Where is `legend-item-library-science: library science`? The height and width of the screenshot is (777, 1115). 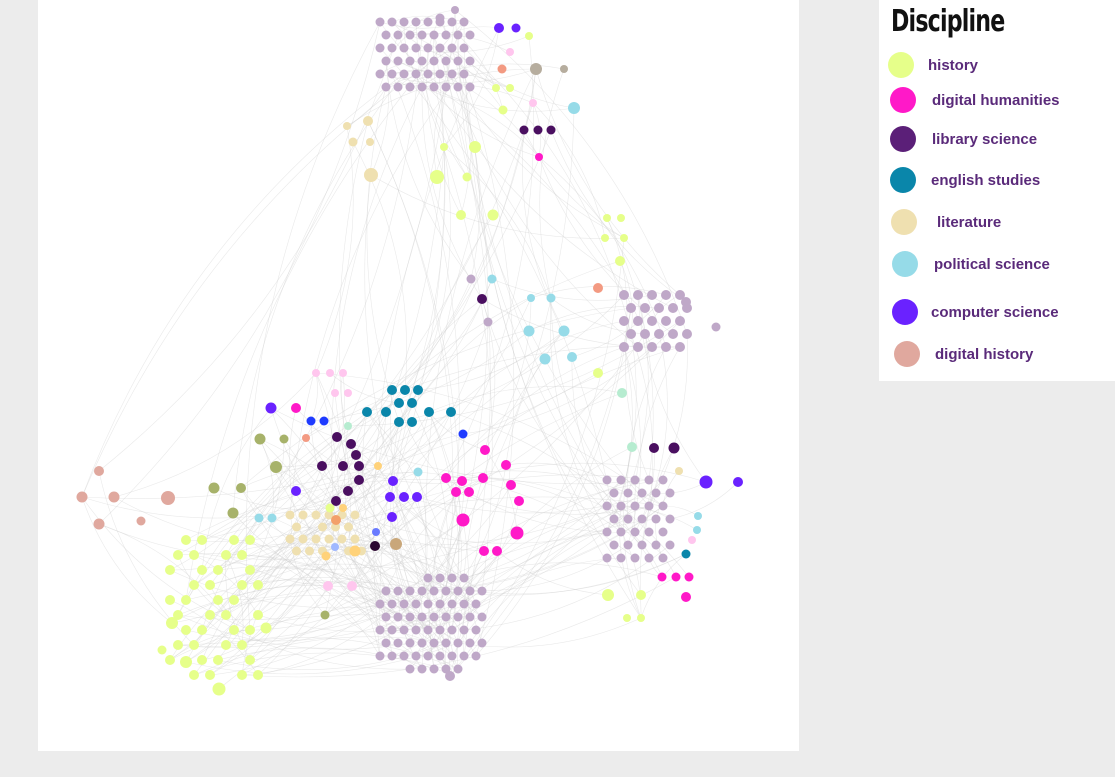 legend-item-library-science: library science is located at coordinates (997, 141).